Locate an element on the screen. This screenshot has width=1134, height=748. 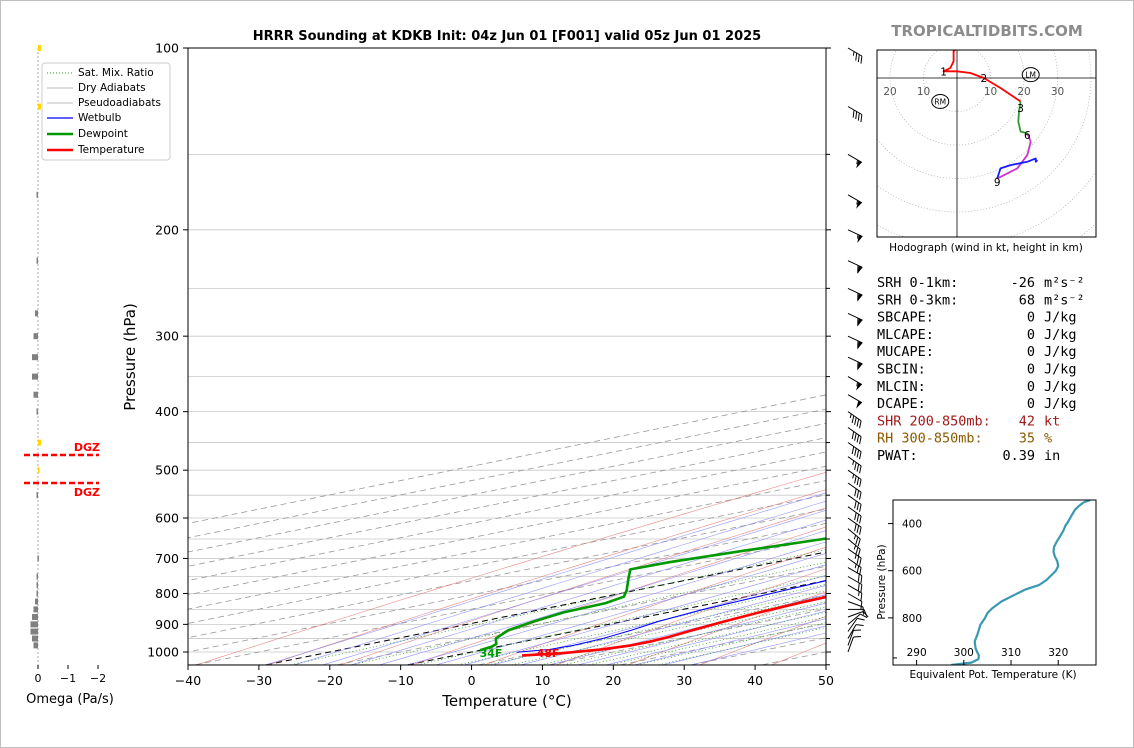
legend-dewpoint: Dewpoint is located at coordinates (103, 134).